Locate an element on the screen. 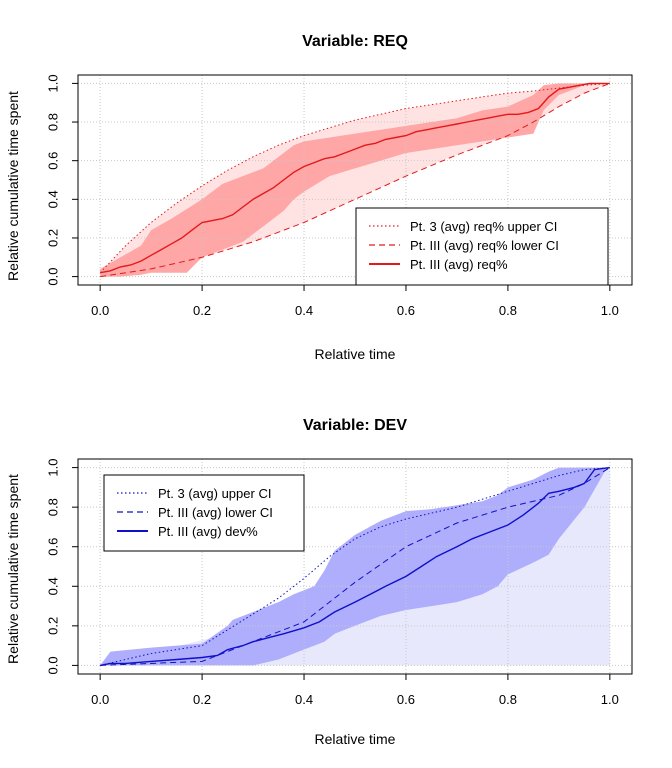 The image size is (672, 768). legend-label: Pt. III (avg) lower CI is located at coordinates (215, 512).